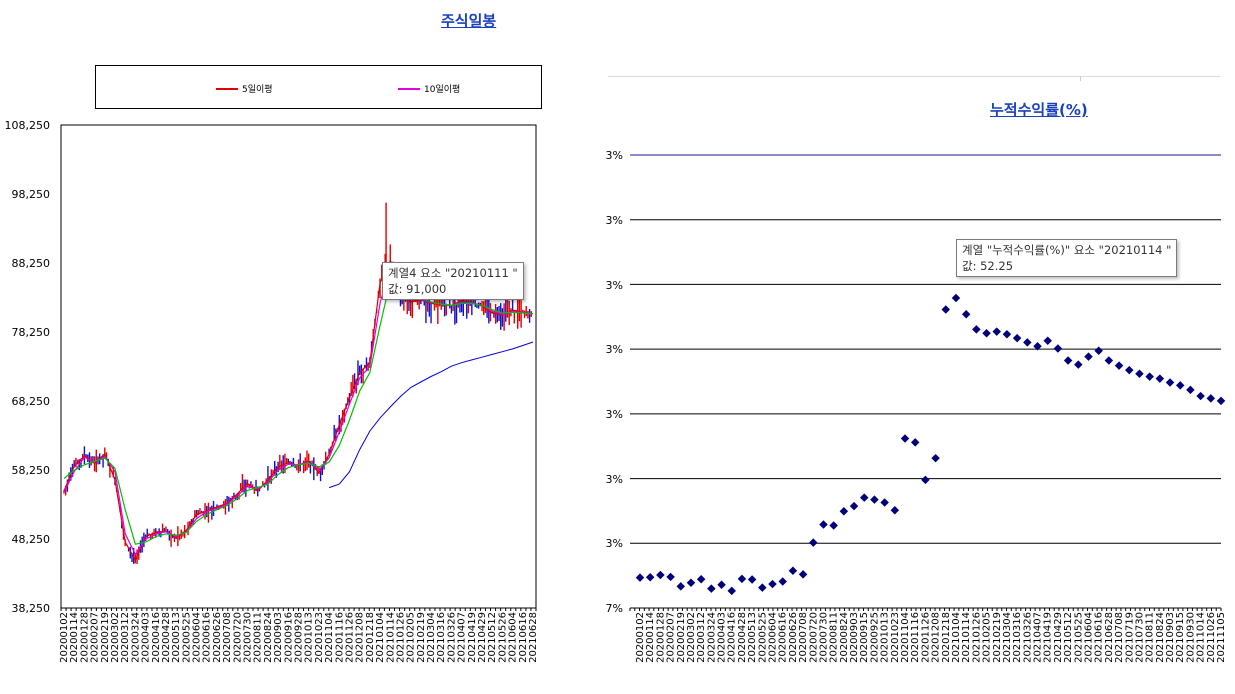  Describe the element at coordinates (248, 637) in the screenshot. I see `x-tick-label: 20200730` at that location.